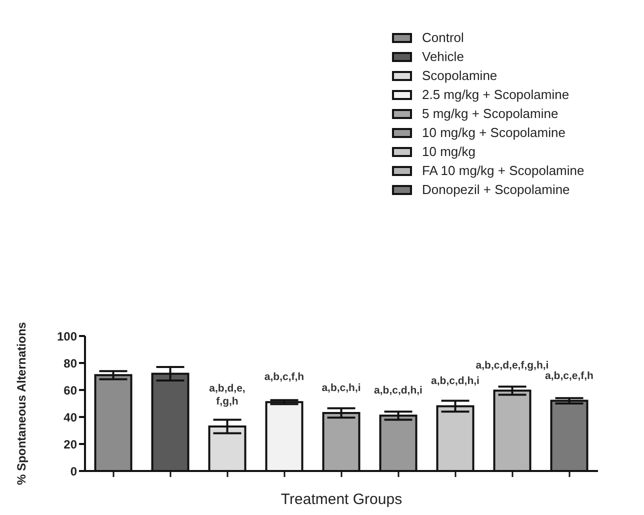  Describe the element at coordinates (503, 170) in the screenshot. I see `legend-label: FA 10 mg/kg + Scopolamine` at that location.